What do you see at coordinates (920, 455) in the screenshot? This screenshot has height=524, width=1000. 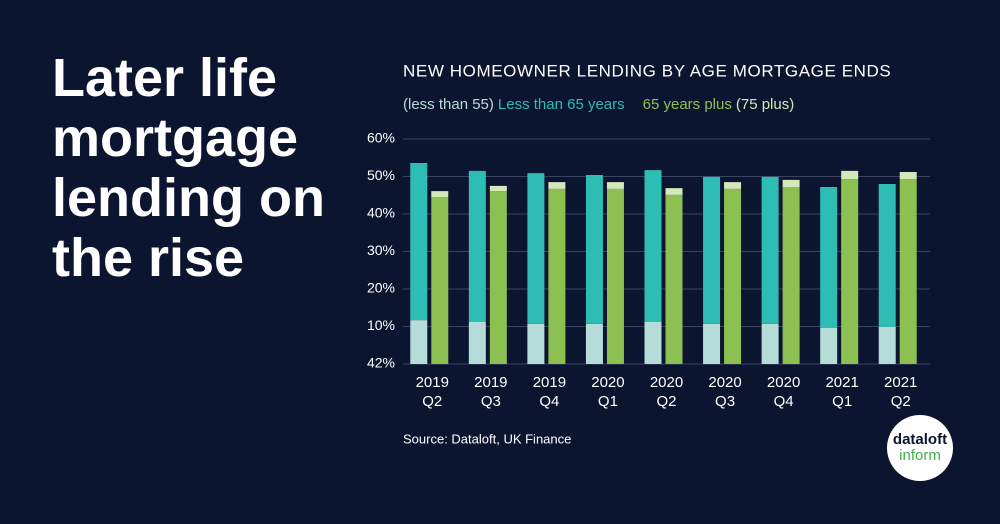 I see `logo-bottom: inform` at bounding box center [920, 455].